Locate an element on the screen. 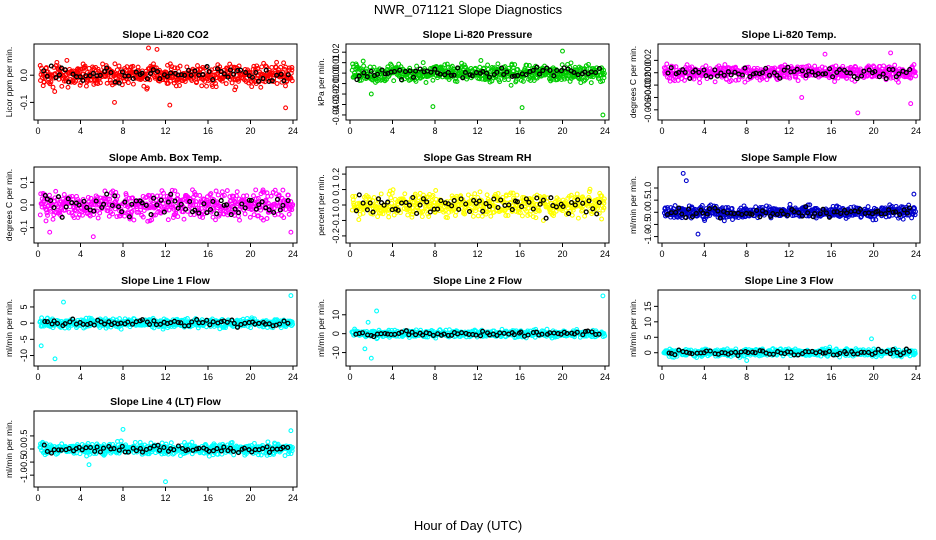 The image size is (936, 540). x-tick-label: 12 is located at coordinates (477, 131).